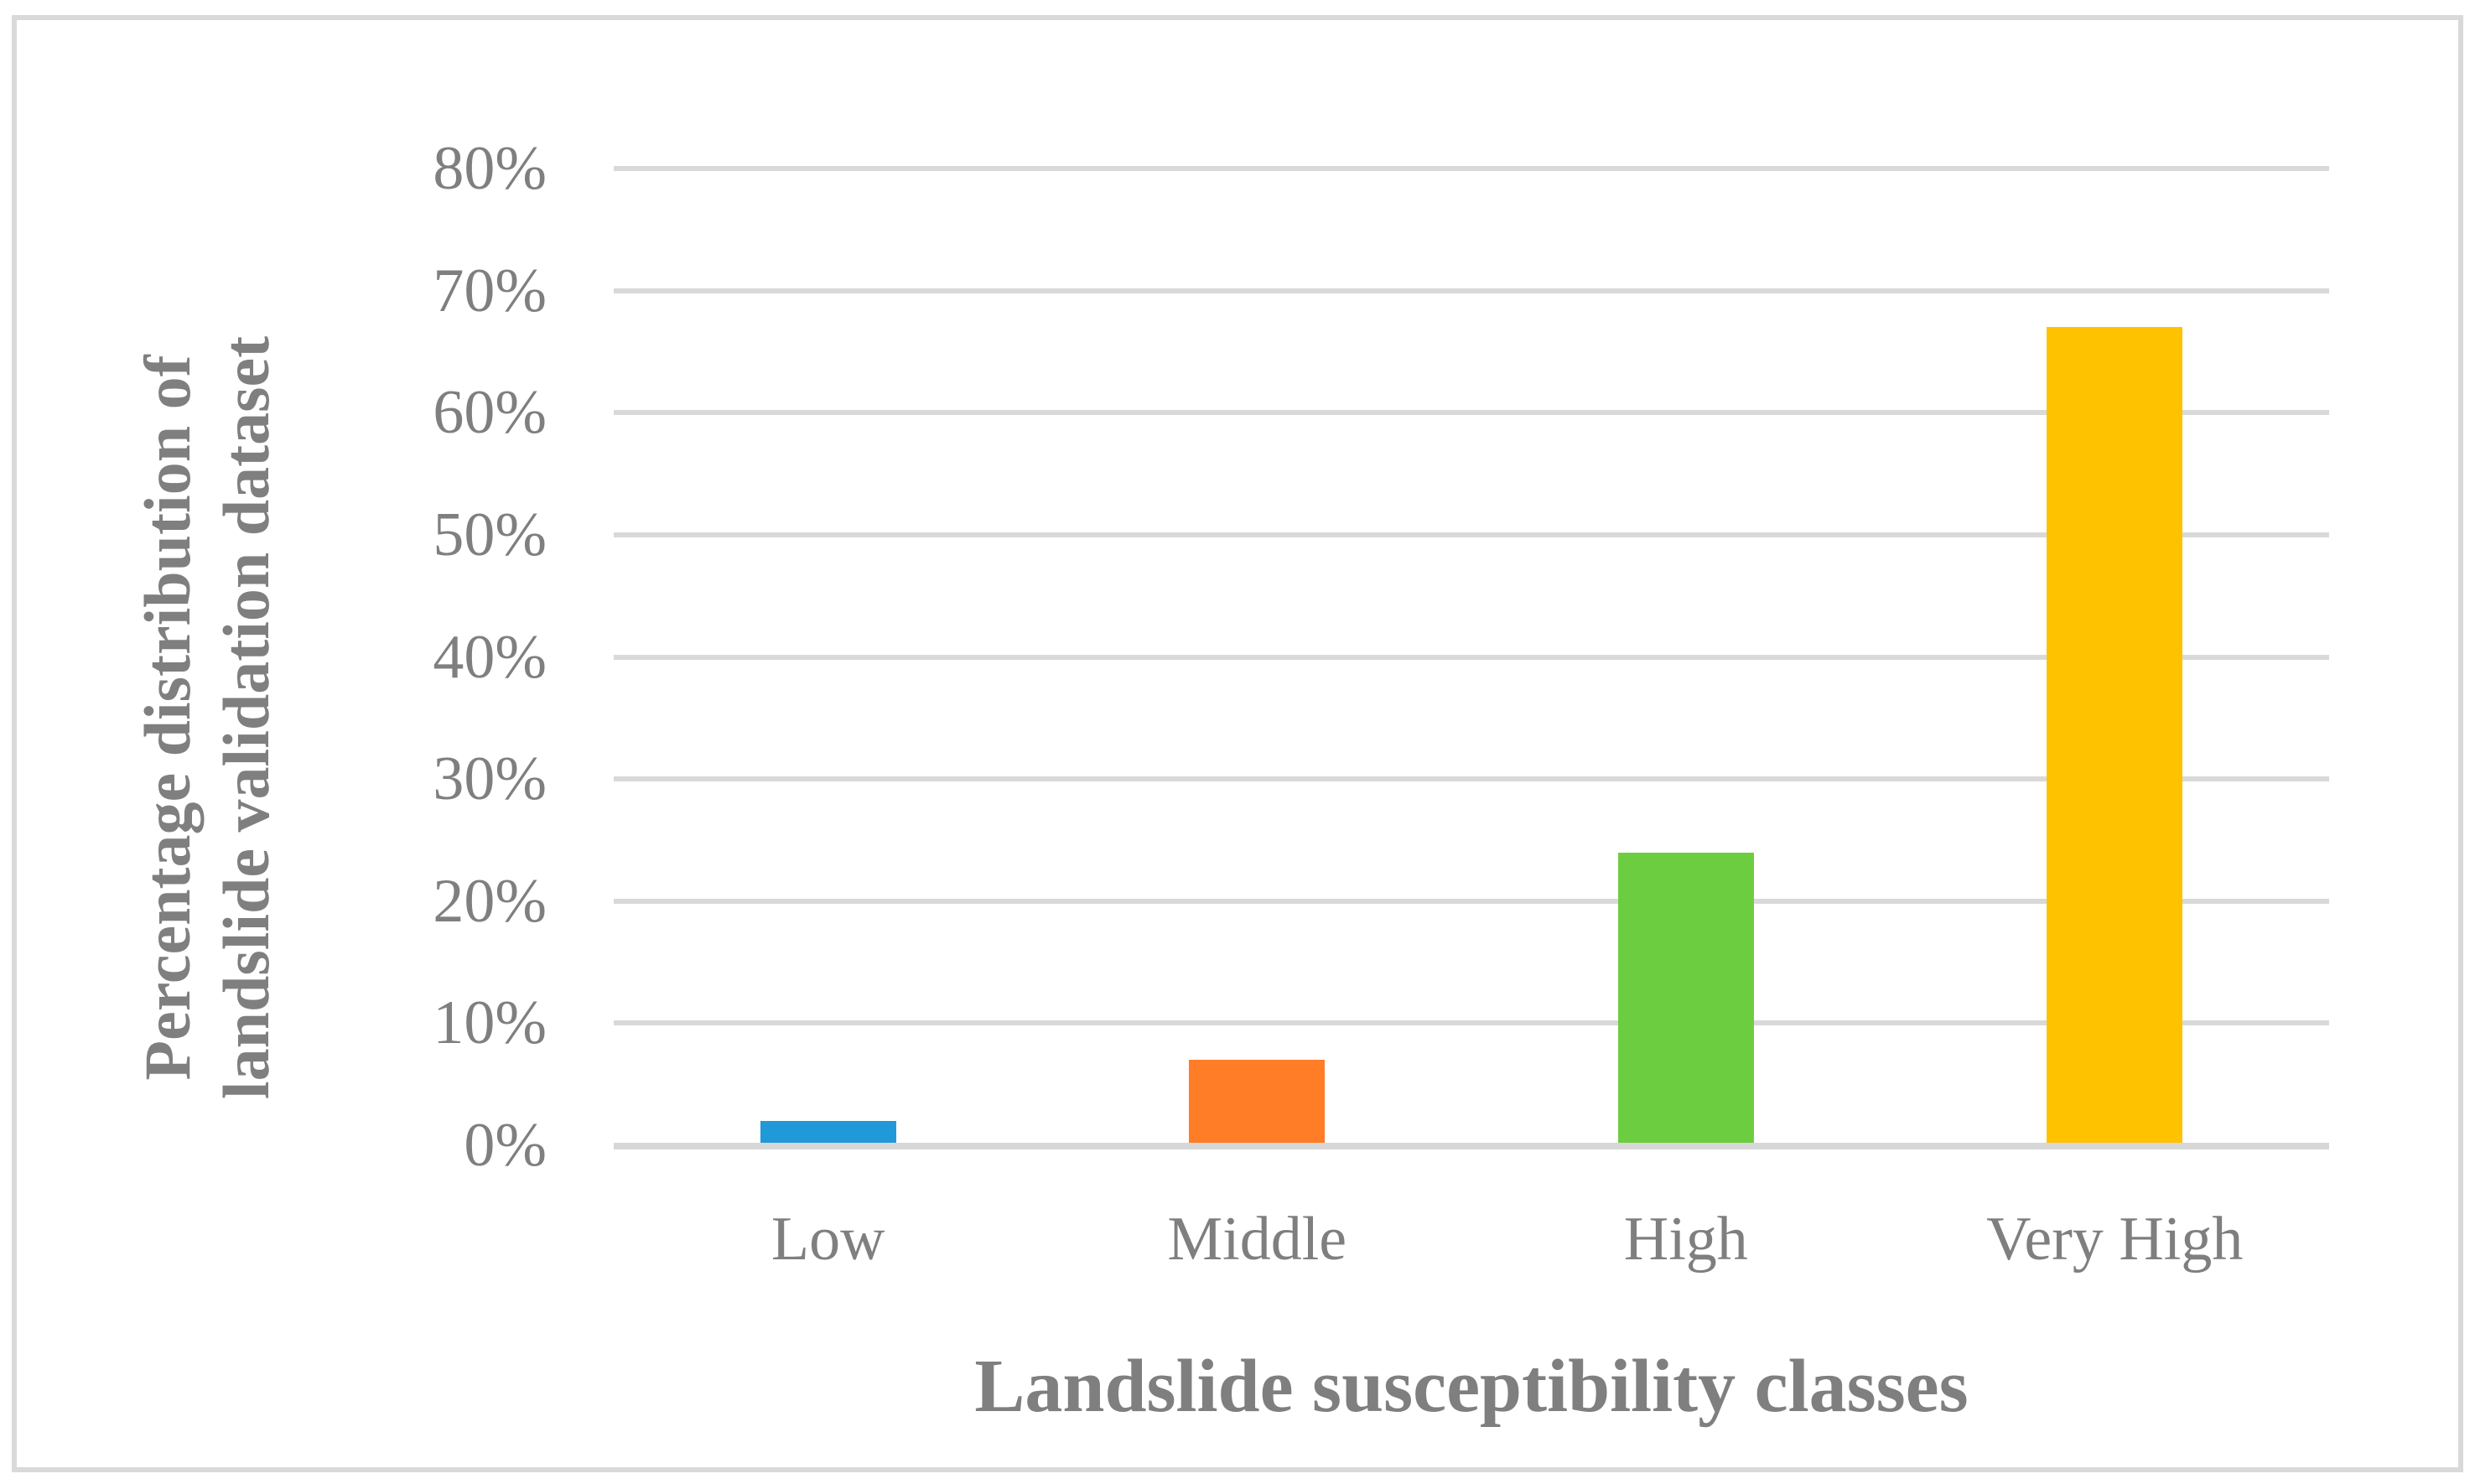 The image size is (2475, 1484). I want to click on gridline-60pct, so click(1471, 413).